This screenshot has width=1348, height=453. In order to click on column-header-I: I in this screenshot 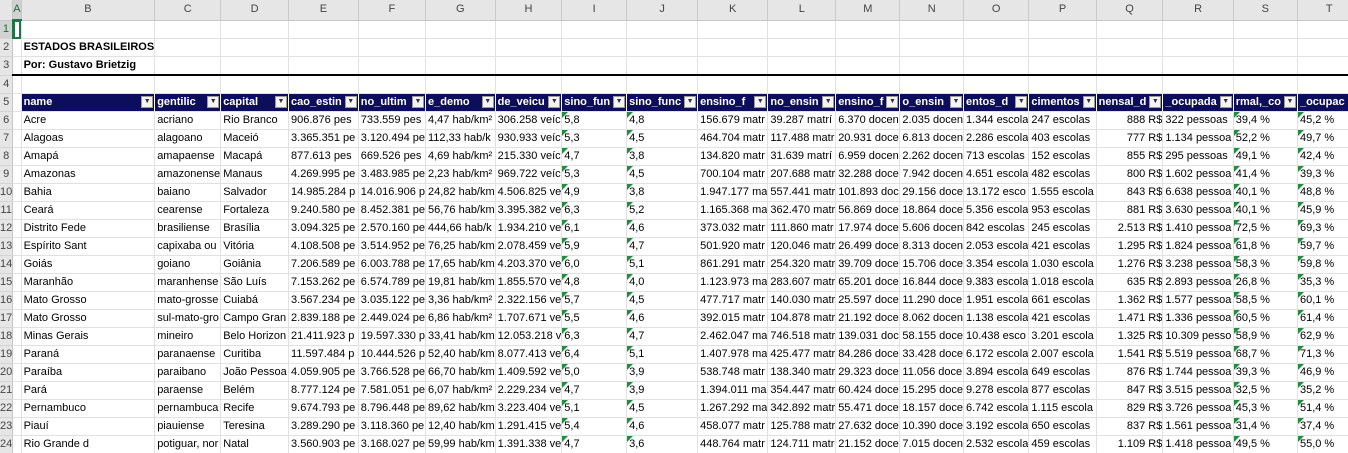, I will do `click(594, 10)`.